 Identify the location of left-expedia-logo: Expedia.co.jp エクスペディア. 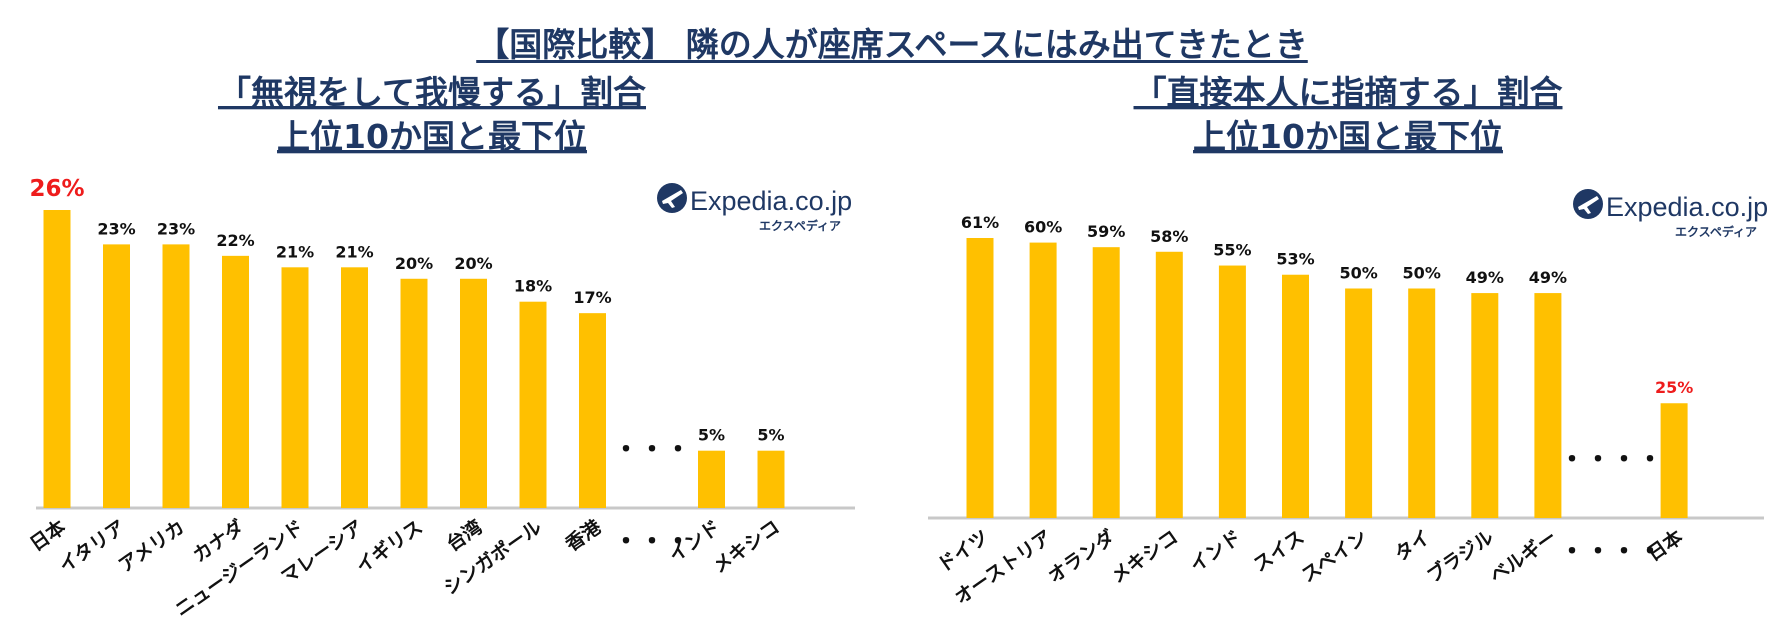
(754, 208).